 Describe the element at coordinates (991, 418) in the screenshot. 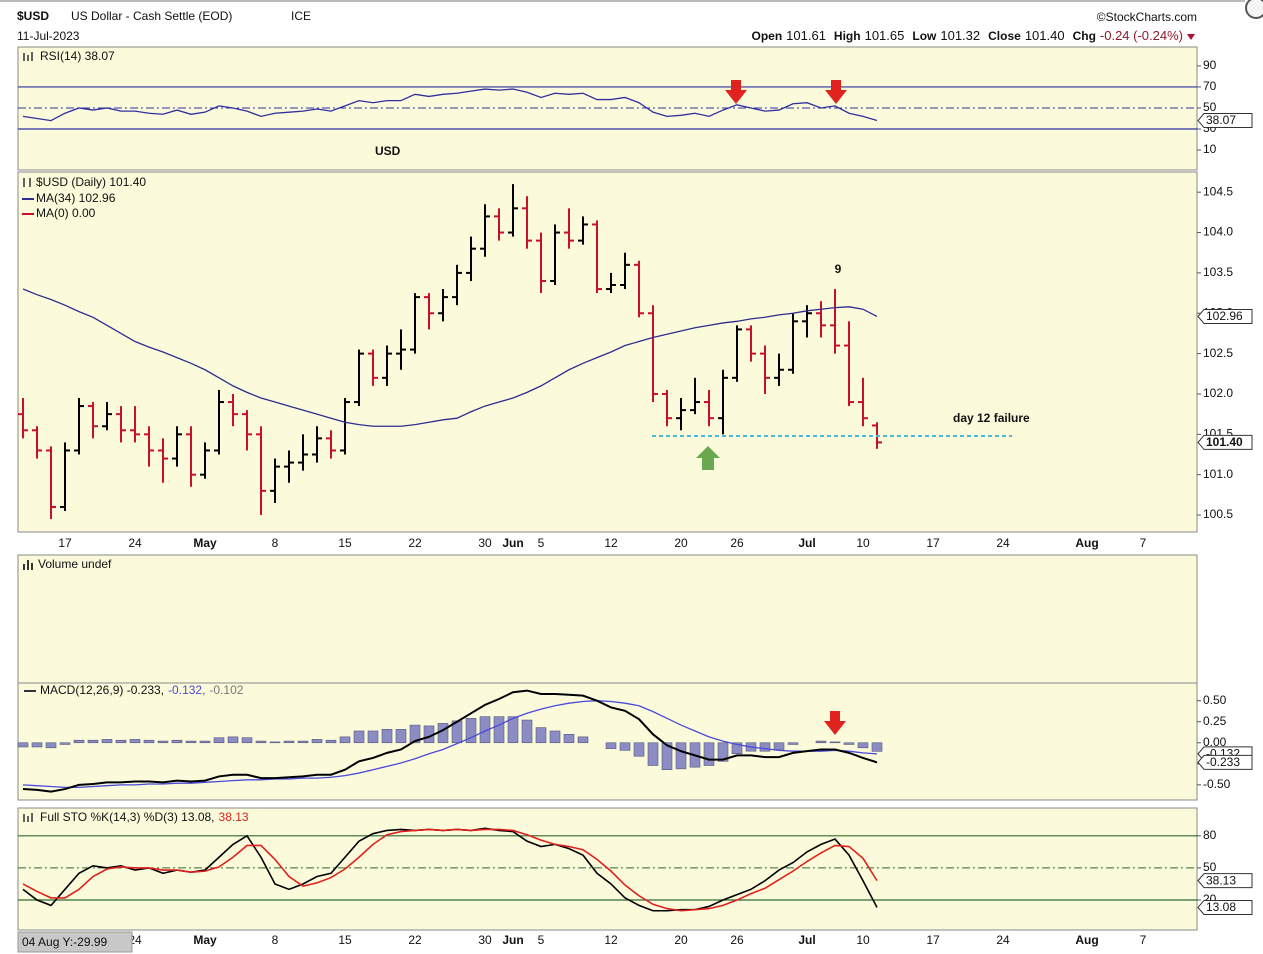

I see `annotation-failure: day 12 failure` at that location.